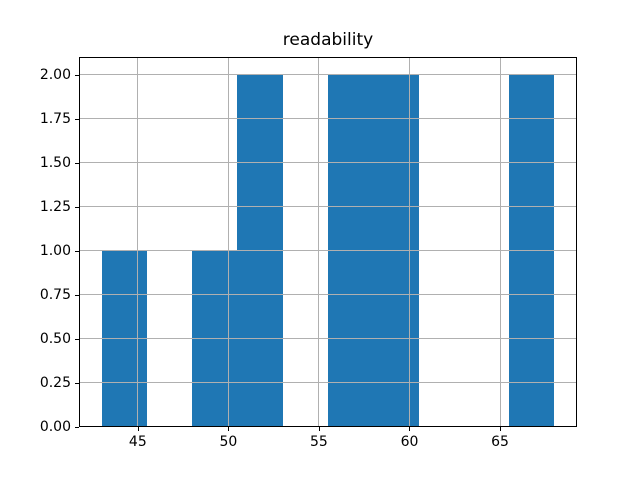 This screenshot has width=640, height=480. Describe the element at coordinates (55, 382) in the screenshot. I see `y-tick-label: 0.25` at that location.